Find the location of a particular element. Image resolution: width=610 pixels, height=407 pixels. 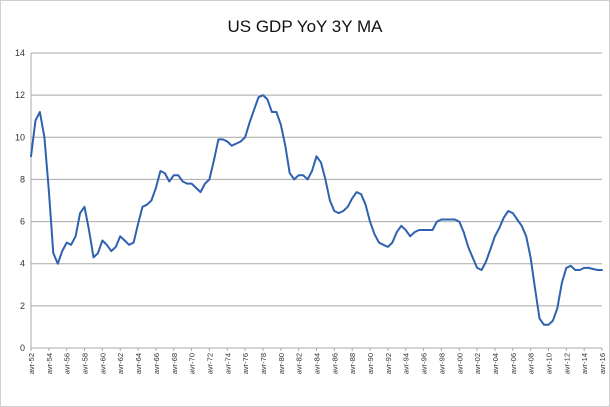

y-tick-label: 12 is located at coordinates (20, 95).